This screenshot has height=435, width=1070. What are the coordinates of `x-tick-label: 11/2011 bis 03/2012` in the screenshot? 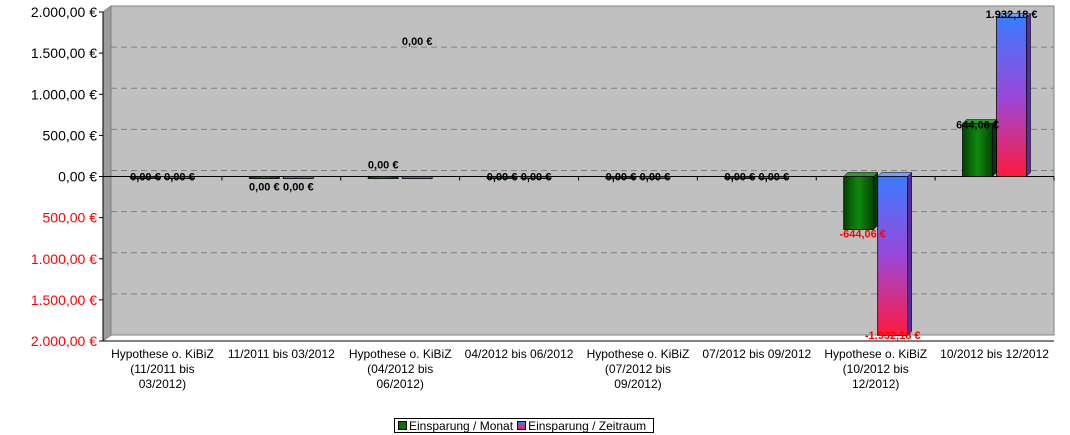 It's located at (281, 354).